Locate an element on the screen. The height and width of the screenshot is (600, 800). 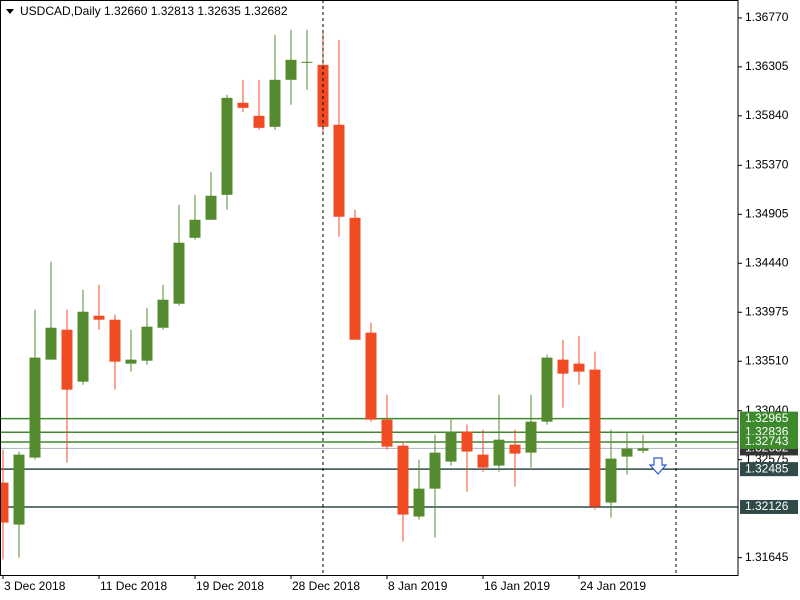
x-tick-label: 3 Dec 2018 is located at coordinates (35, 586).